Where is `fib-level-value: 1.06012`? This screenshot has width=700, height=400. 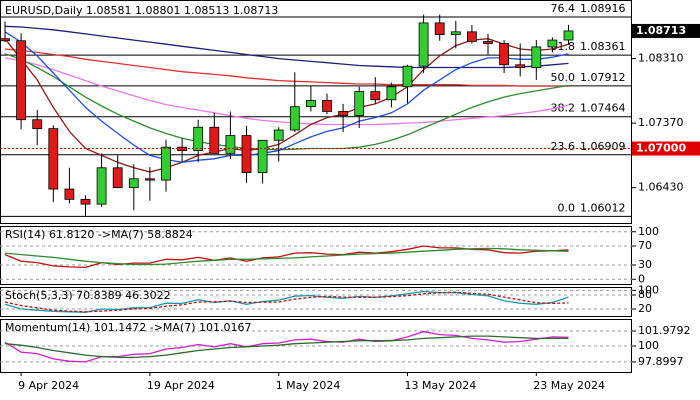
fib-level-value: 1.06012 is located at coordinates (603, 207).